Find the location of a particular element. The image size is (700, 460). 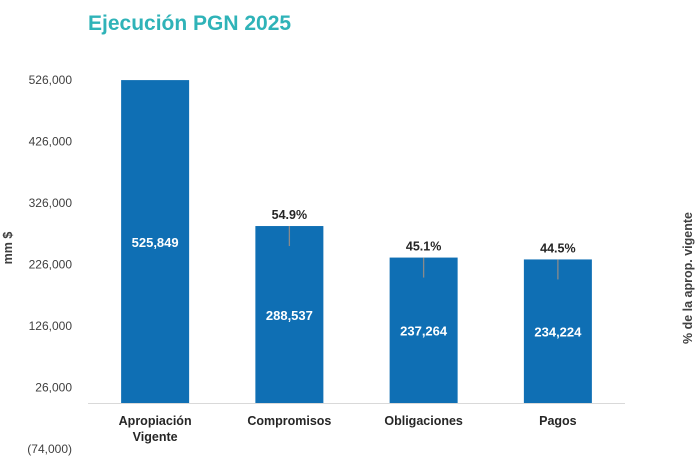

bar-value-label: 234,224 is located at coordinates (558, 331).